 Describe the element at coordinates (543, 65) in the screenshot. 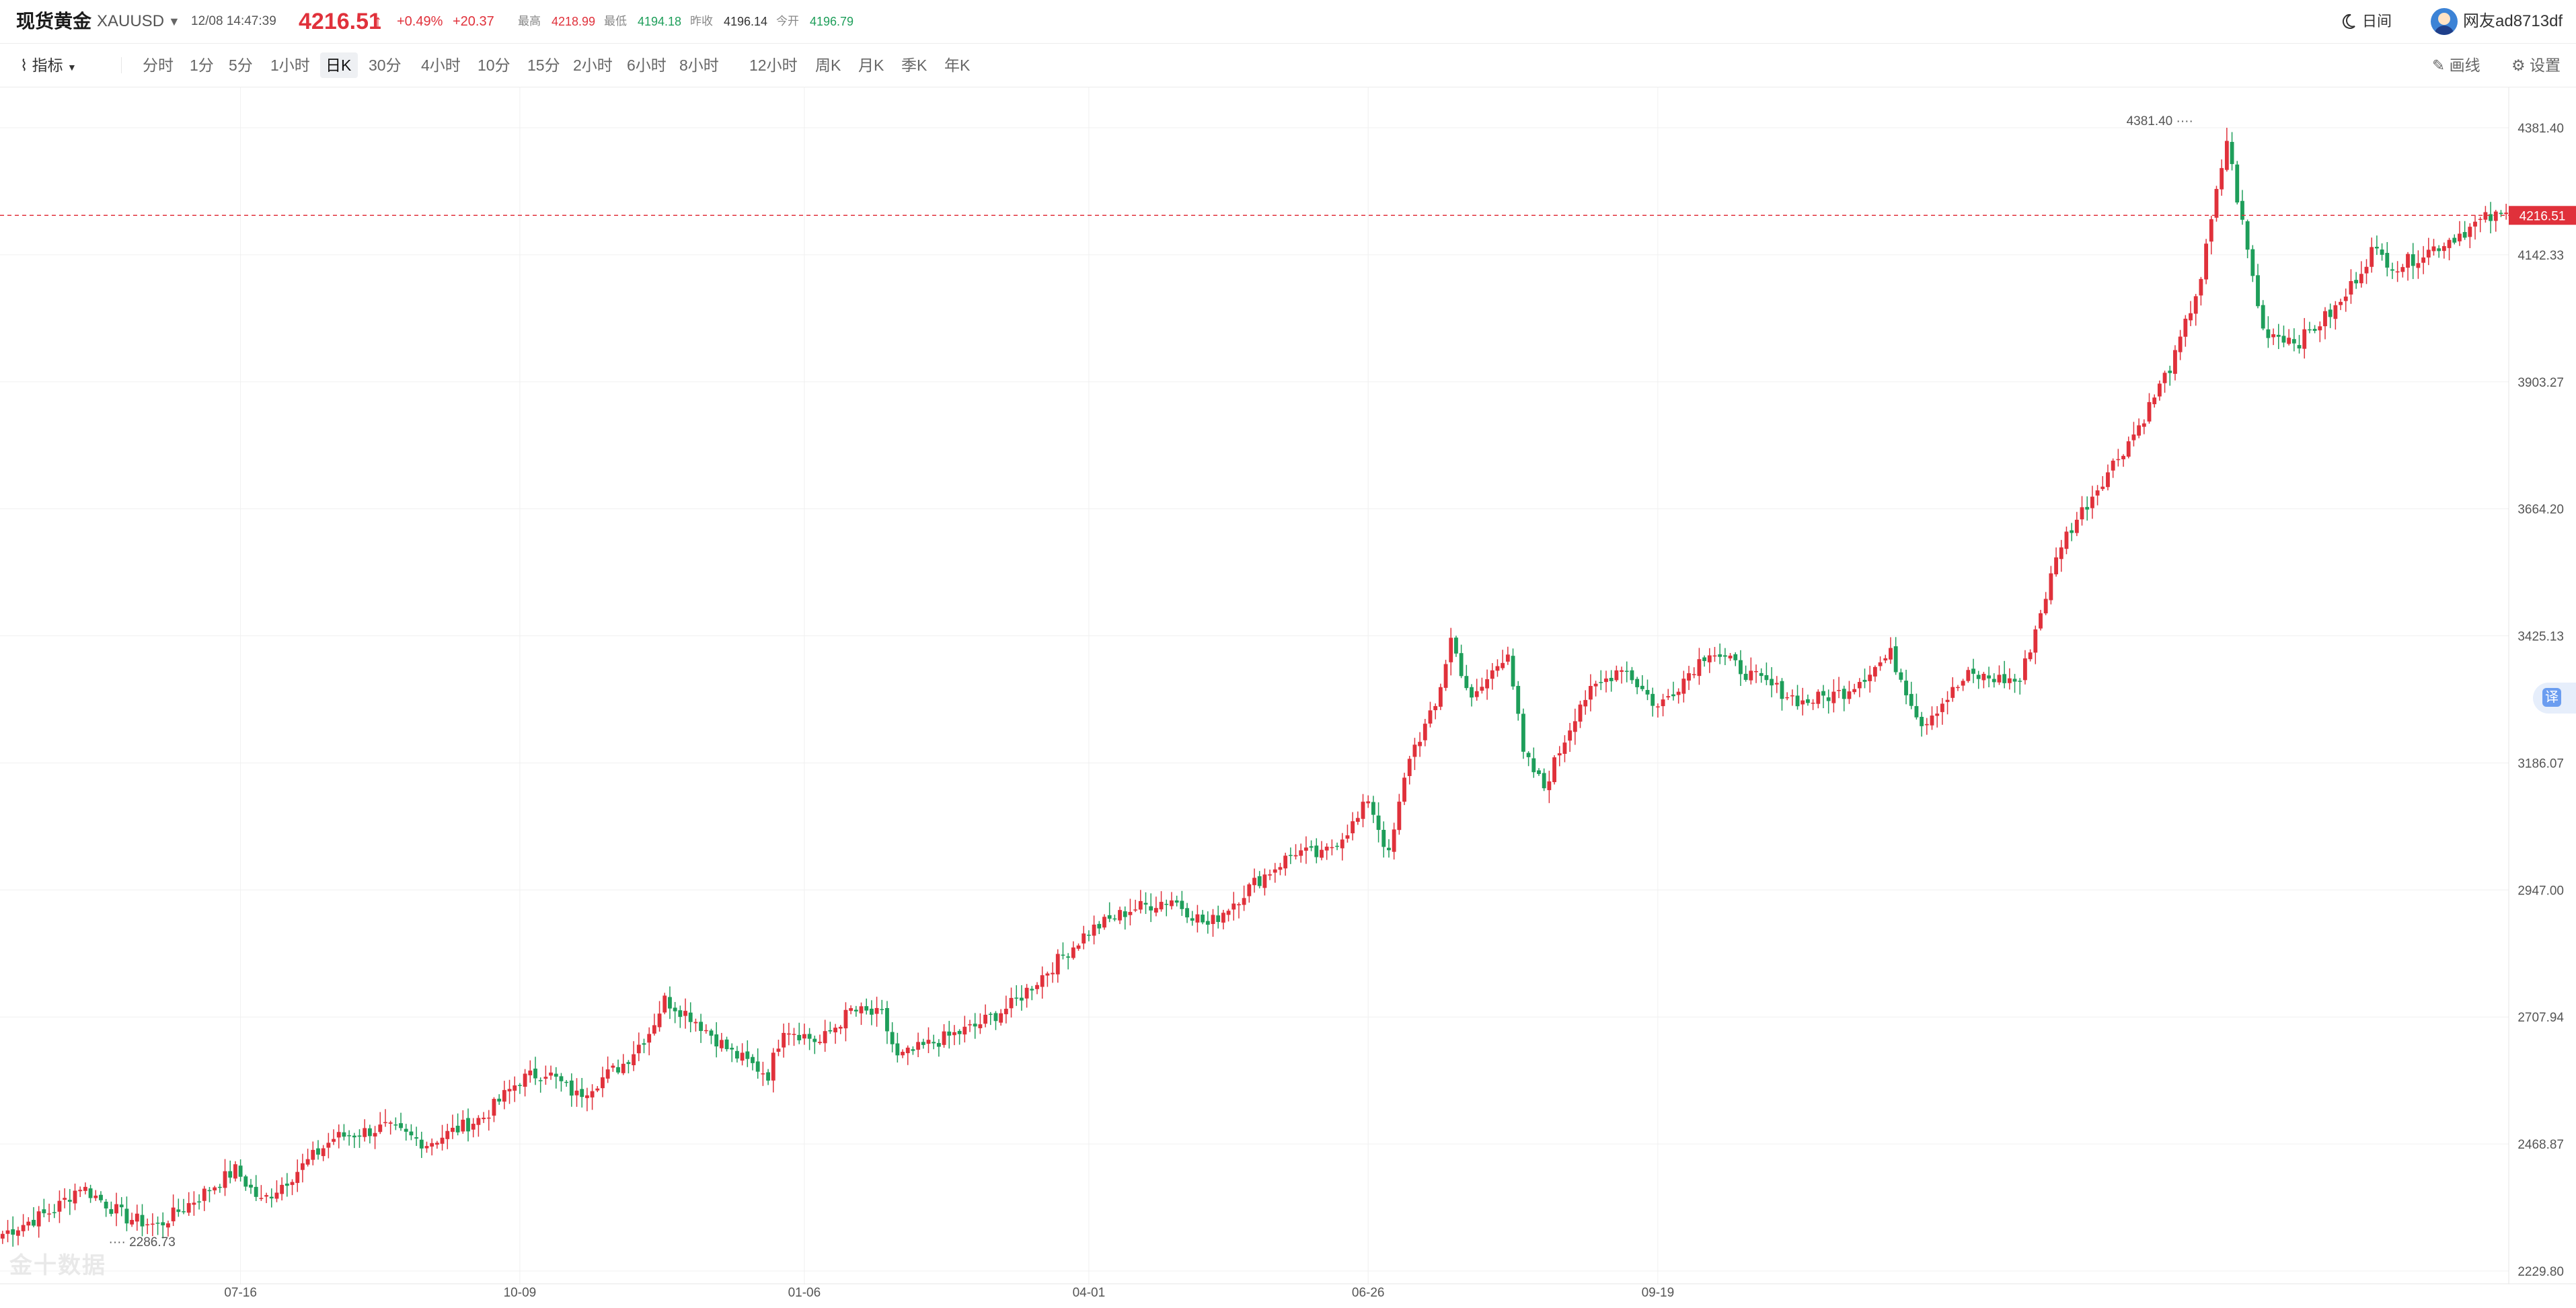

I see `tab-period-8: 15分` at that location.